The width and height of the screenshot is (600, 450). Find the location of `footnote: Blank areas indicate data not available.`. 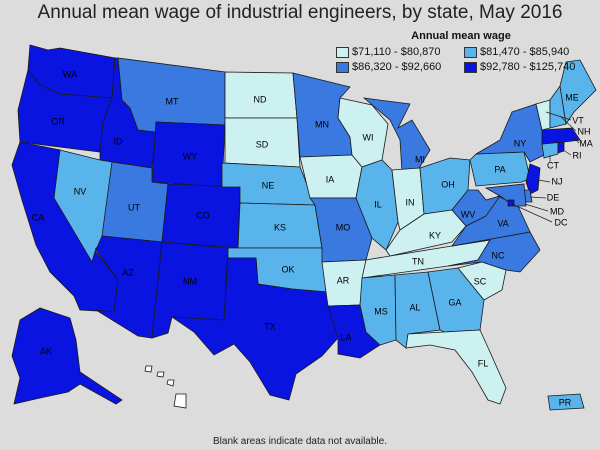

footnote: Blank areas indicate data not available. is located at coordinates (299, 441).